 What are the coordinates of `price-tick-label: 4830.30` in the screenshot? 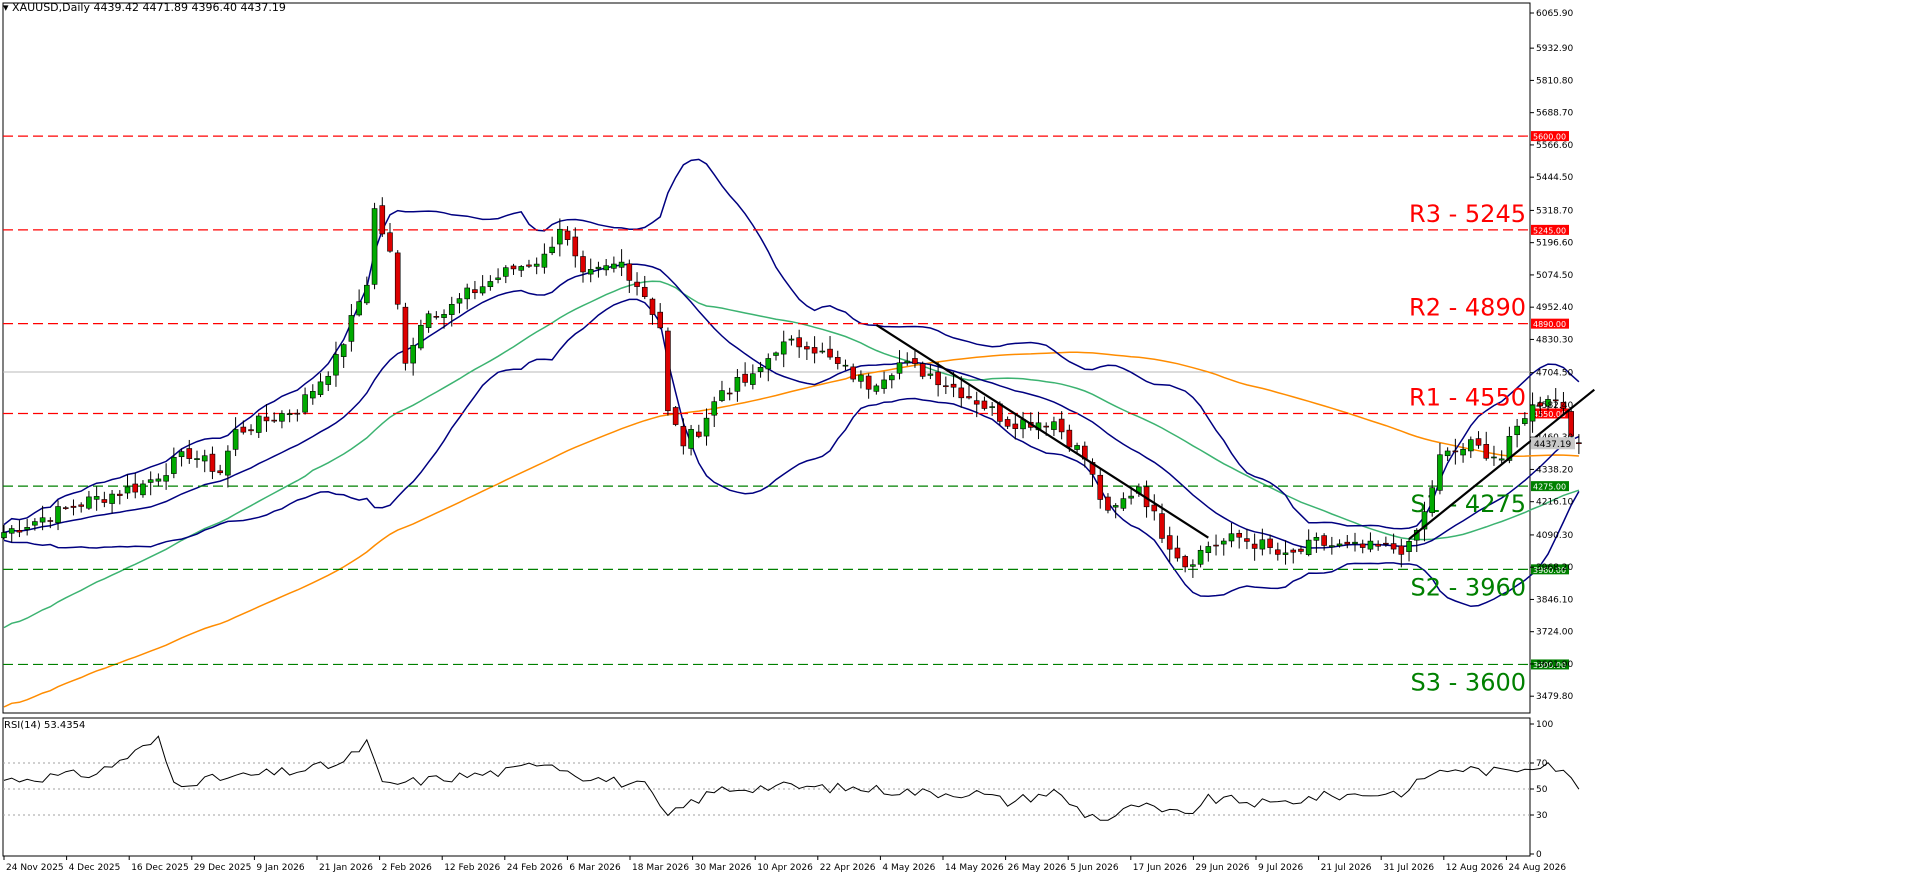 It's located at (1554, 340).